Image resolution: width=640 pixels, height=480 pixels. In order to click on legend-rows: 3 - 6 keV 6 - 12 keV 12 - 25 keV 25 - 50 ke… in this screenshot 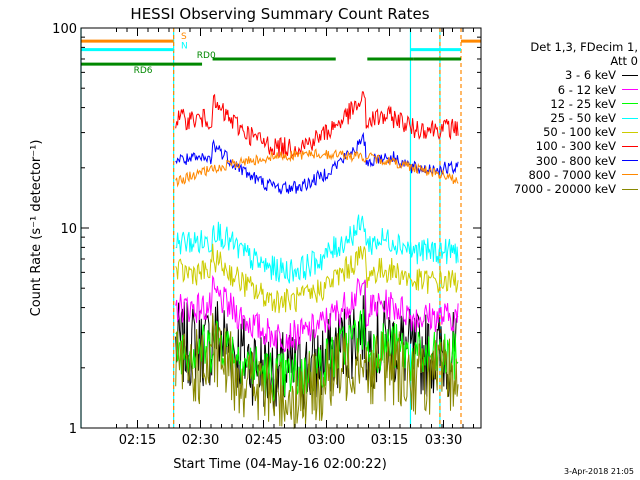, I will do `click(565, 132)`.